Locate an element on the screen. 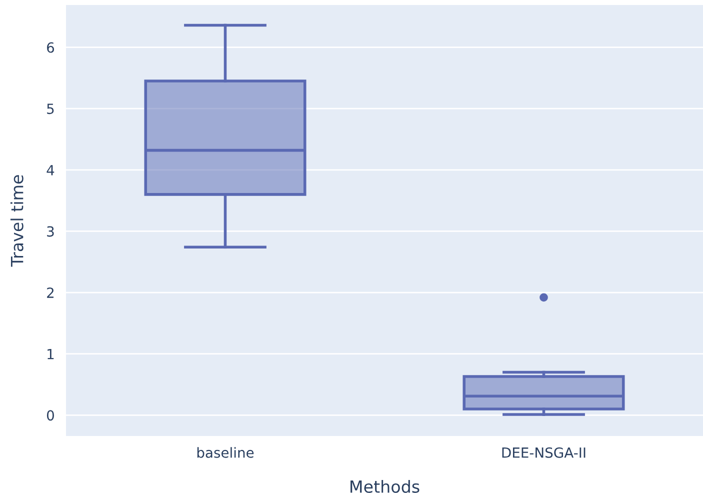 The image size is (703, 493). x-tick-label: DEE-NSGA-II is located at coordinates (544, 452).